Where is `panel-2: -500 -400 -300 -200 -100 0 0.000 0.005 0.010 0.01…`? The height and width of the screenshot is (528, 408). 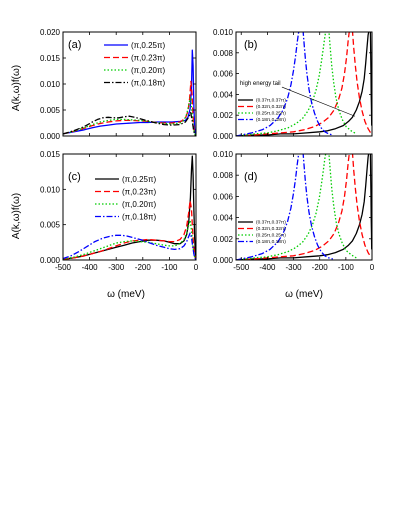 panel-2: -500 -400 -300 -200 -100 0 0.000 0.005 0.010 0.01… is located at coordinates (119, 211).